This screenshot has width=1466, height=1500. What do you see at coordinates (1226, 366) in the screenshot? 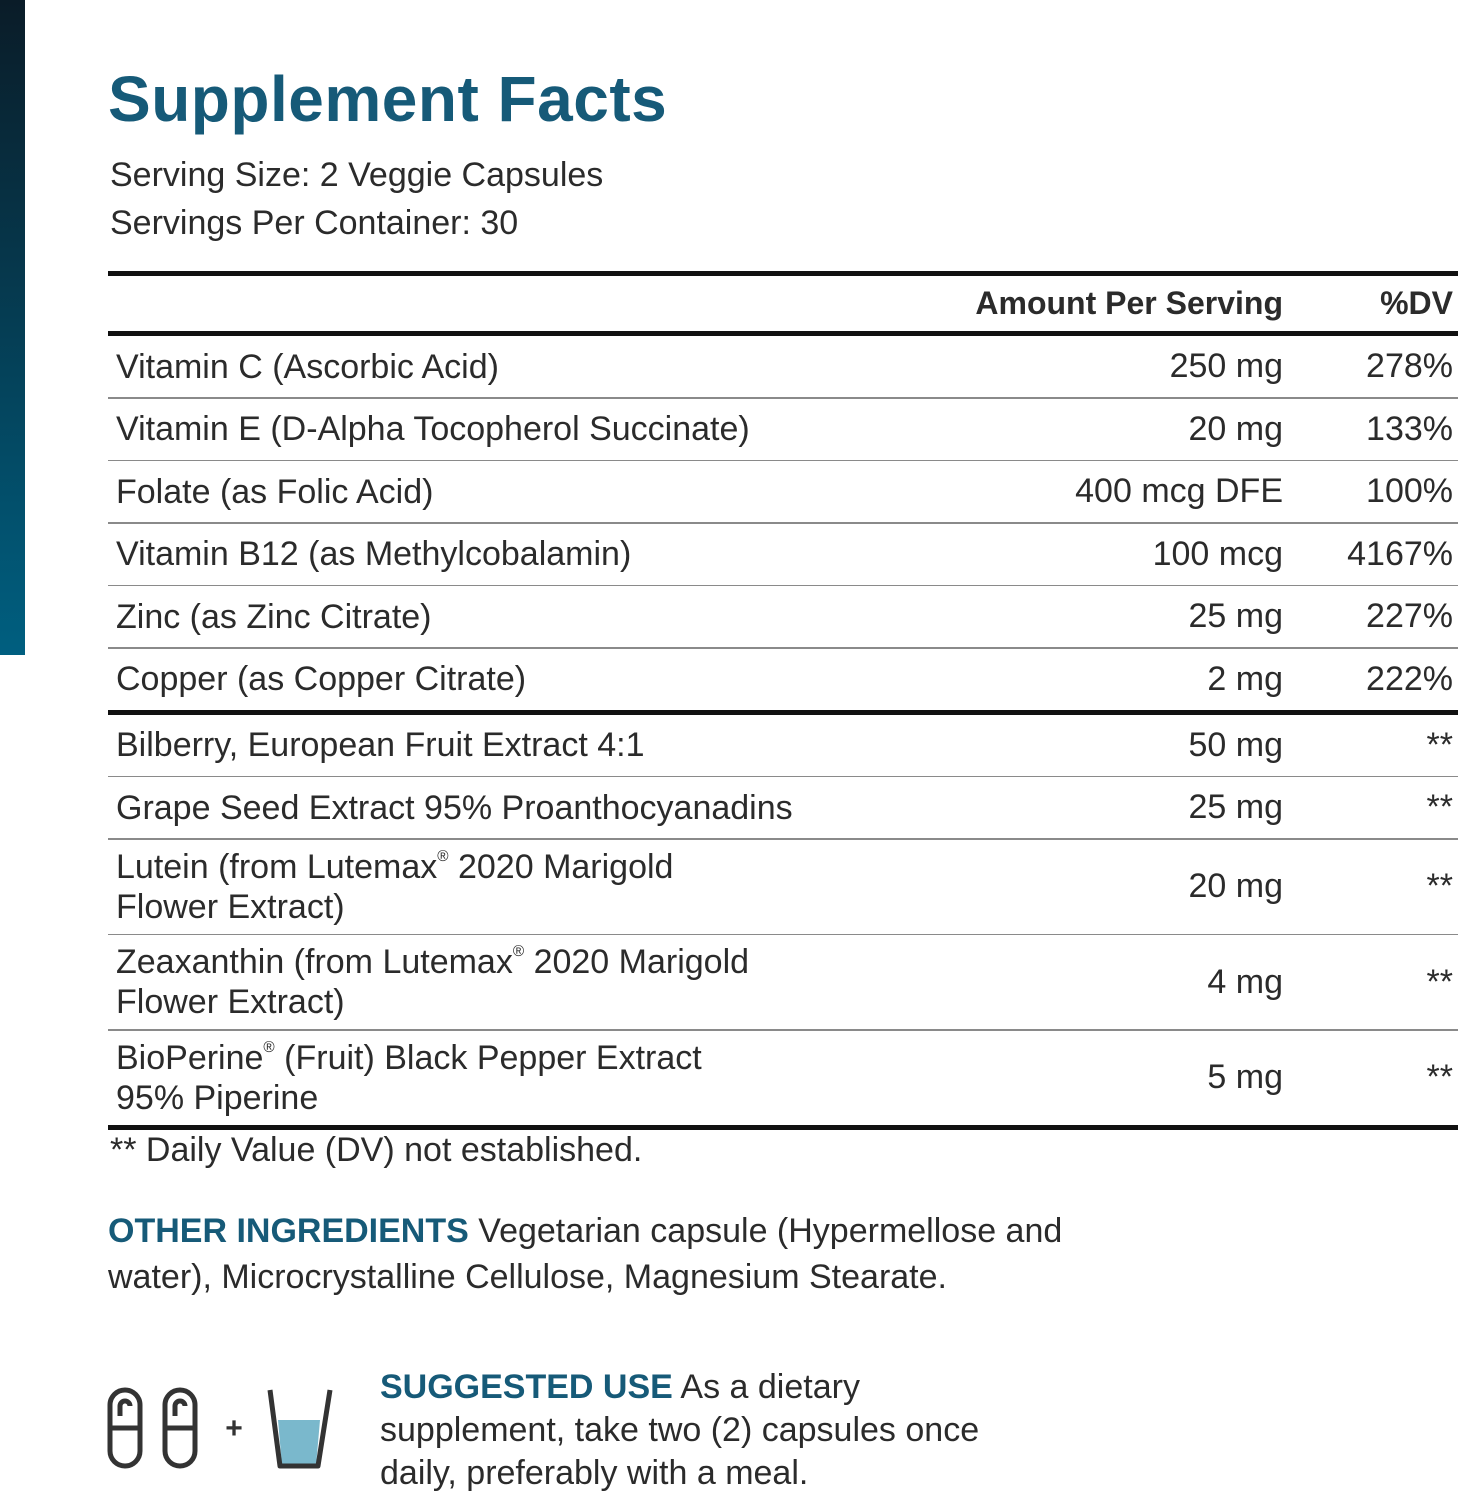
I see `amount: 250 mg` at bounding box center [1226, 366].